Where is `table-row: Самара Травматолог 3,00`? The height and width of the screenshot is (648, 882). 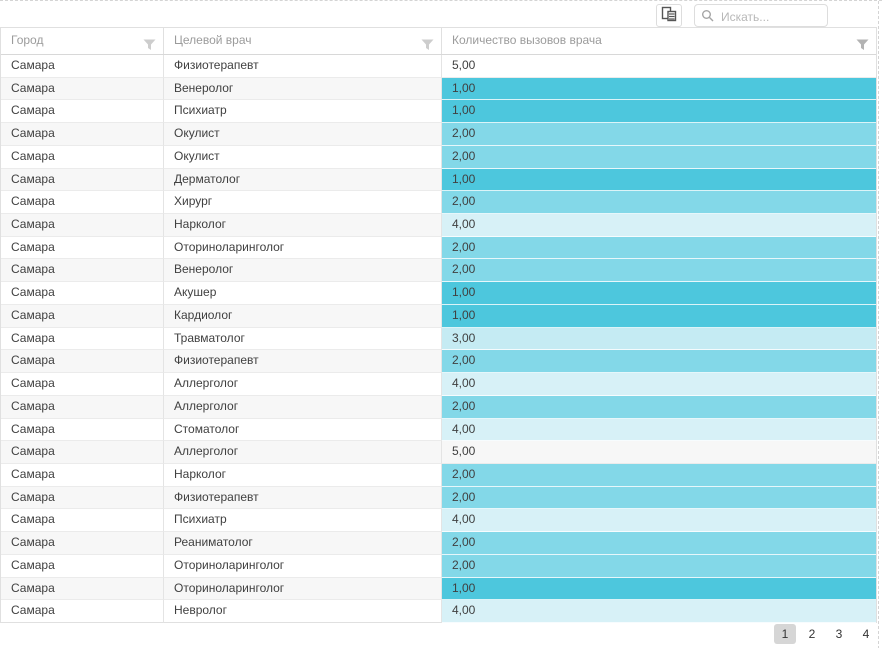 table-row: Самара Травматолог 3,00 is located at coordinates (438, 339).